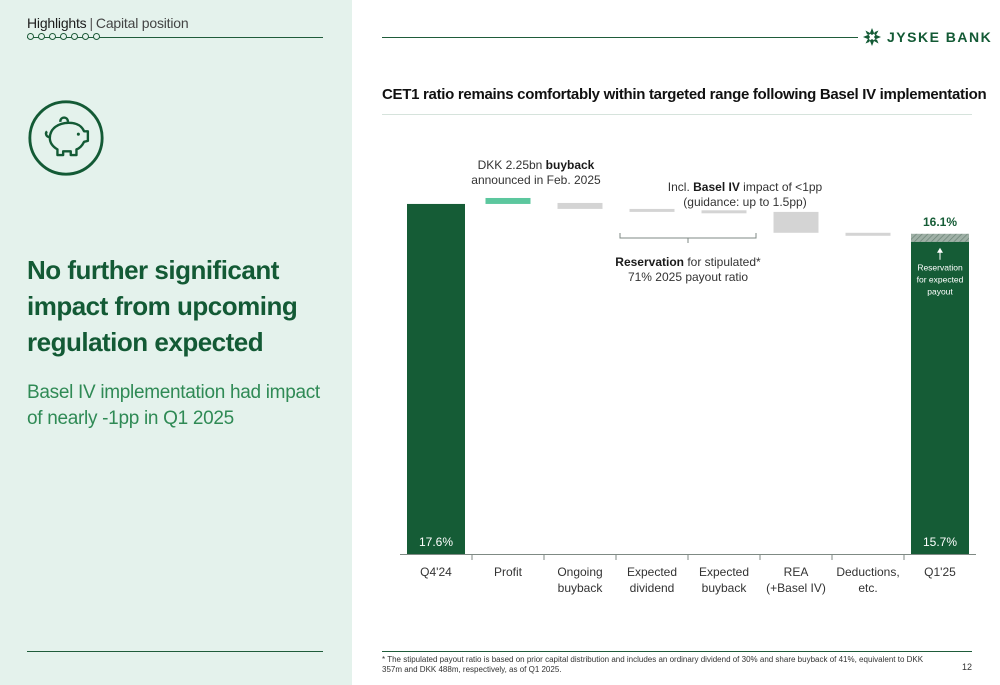 The width and height of the screenshot is (1000, 685). Describe the element at coordinates (940, 292) in the screenshot. I see `reservation-note-line: payout` at that location.